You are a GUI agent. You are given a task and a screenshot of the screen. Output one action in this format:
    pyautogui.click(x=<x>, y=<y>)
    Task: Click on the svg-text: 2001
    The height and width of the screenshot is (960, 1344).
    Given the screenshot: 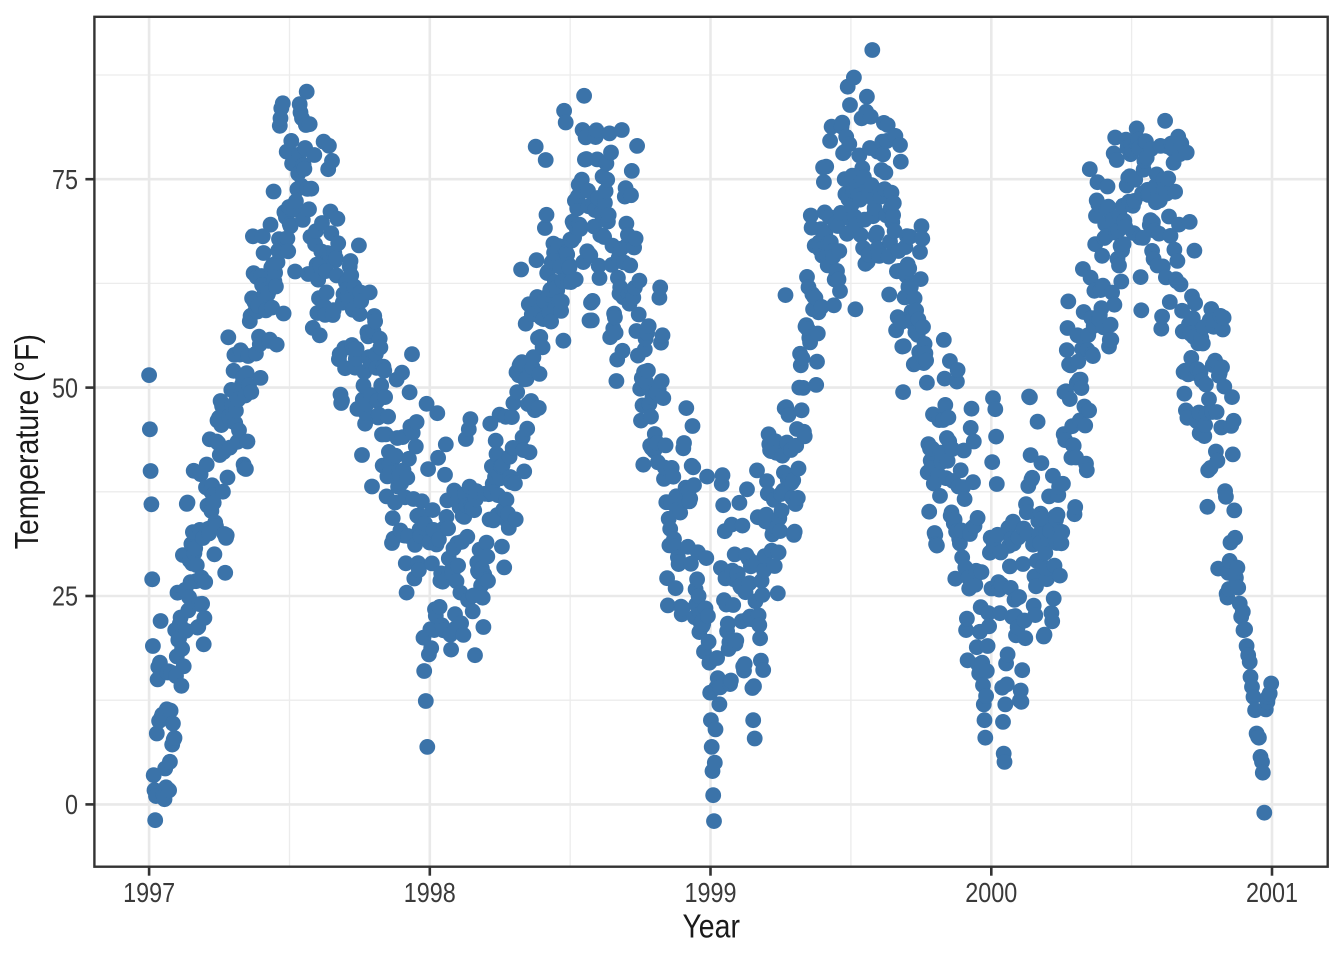 What is the action you would take?
    pyautogui.click(x=1272, y=892)
    